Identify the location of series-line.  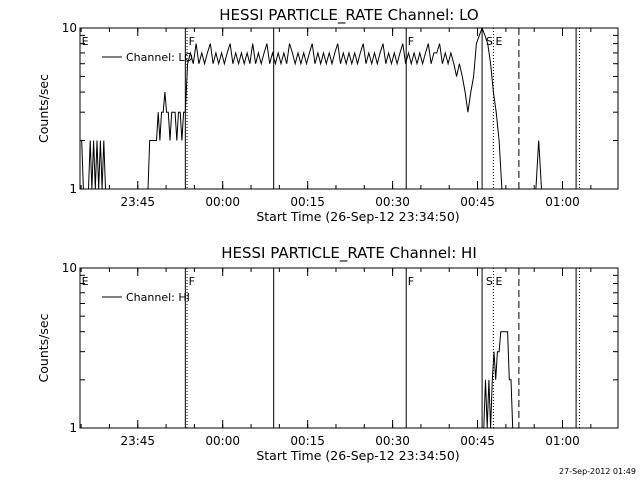
(500, 380).